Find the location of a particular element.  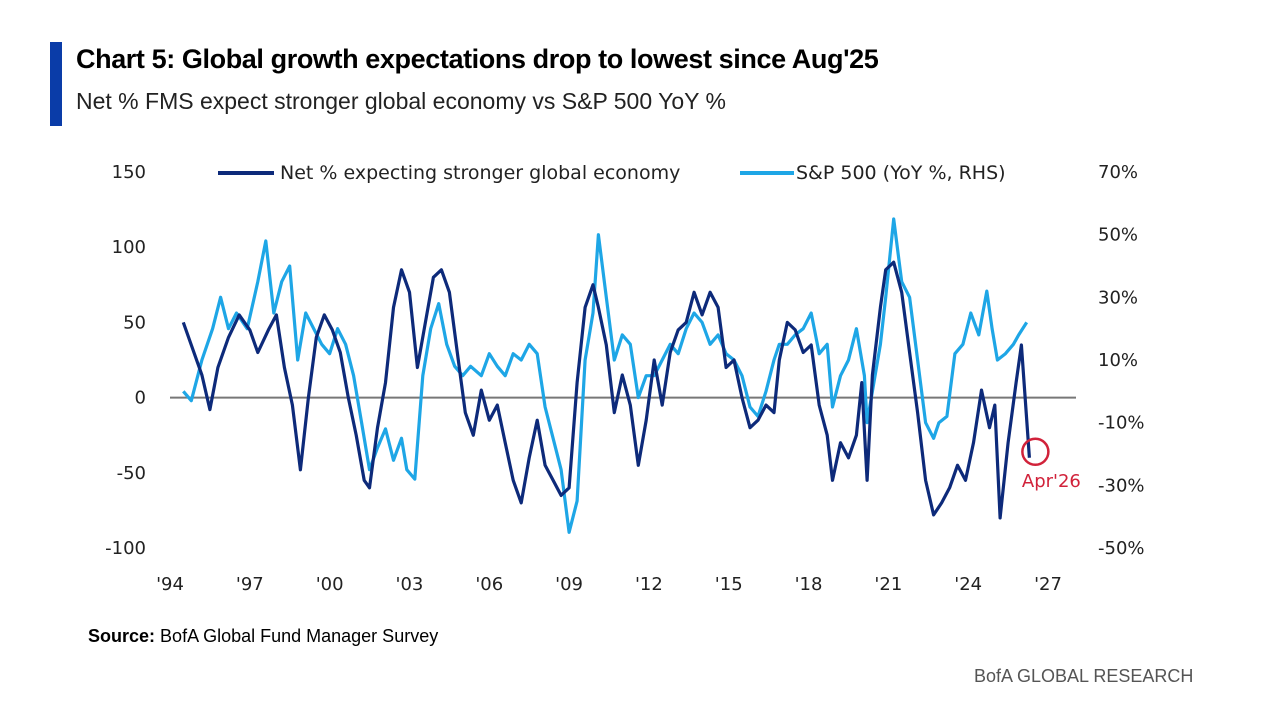

x-tick-label: '03 is located at coordinates (410, 584).